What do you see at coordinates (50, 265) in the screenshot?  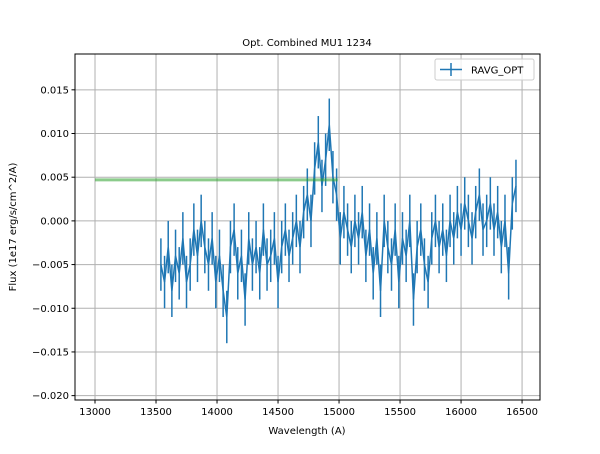 I see `y-tick-label: −0.005` at bounding box center [50, 265].